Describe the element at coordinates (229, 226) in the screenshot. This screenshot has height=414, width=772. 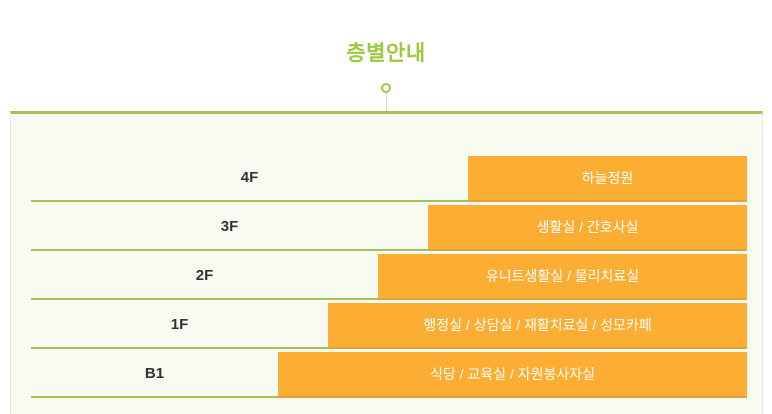
I see `floor-label: 3F` at that location.